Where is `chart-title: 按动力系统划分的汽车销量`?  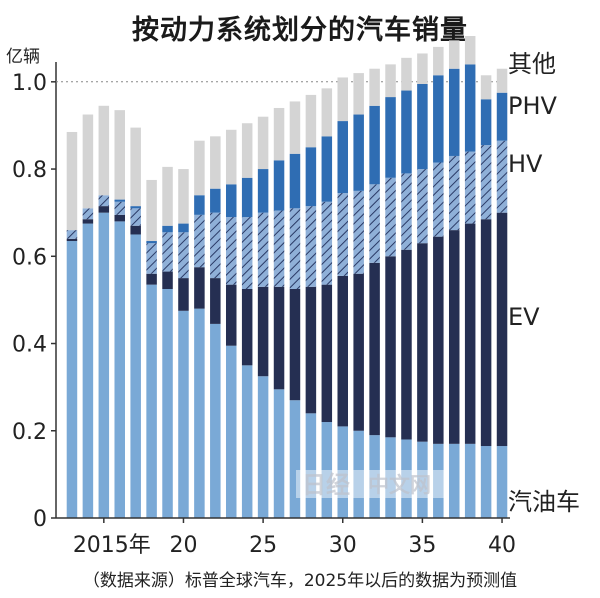 chart-title: 按动力系统划分的汽车销量 is located at coordinates (300, 30).